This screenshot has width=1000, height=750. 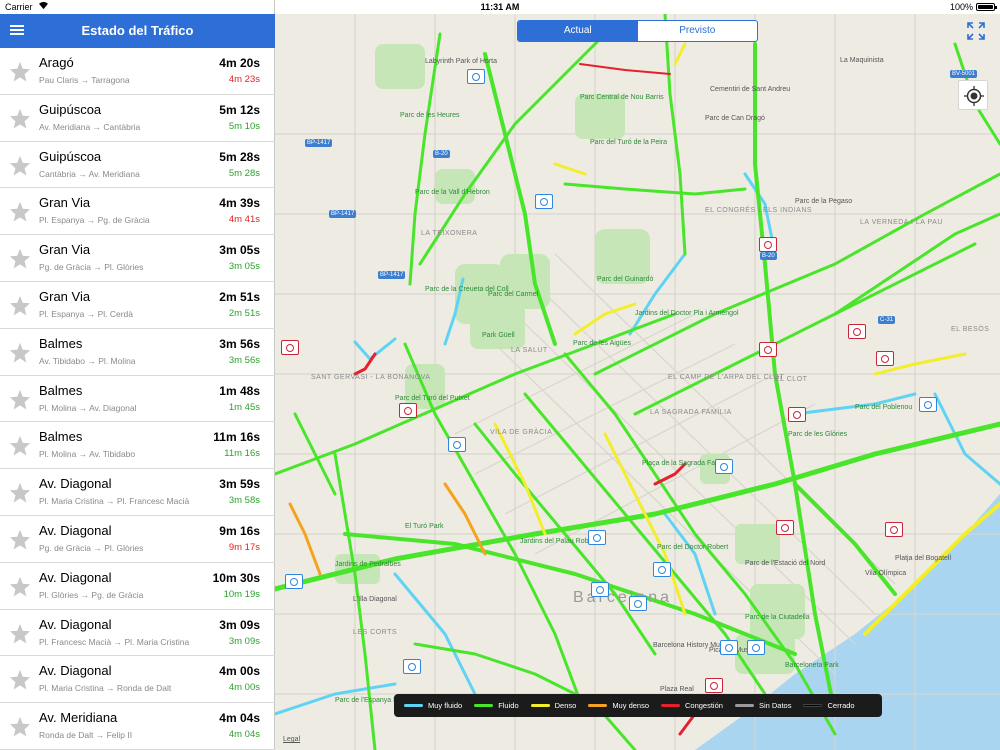 I want to click on tab-previsto: Previsto, so click(x=697, y=30).